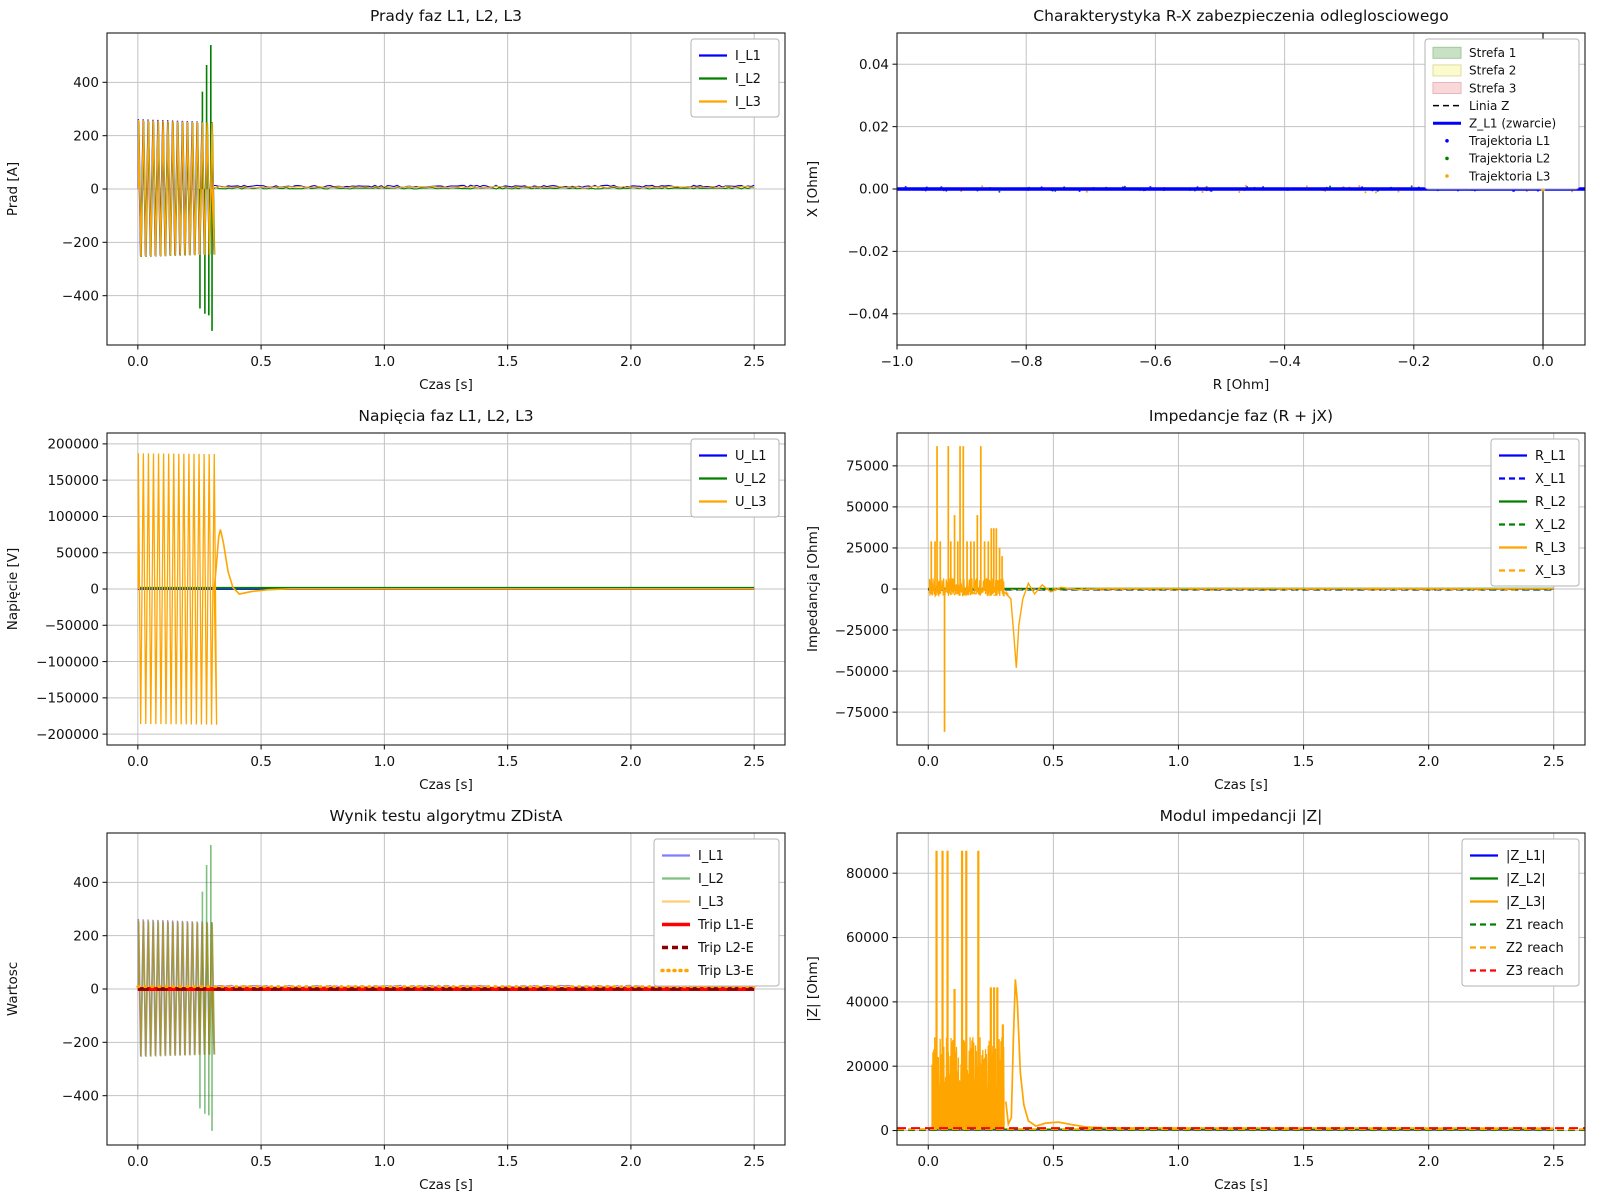  I want to click on svg-text: 0.02, so click(874, 127).